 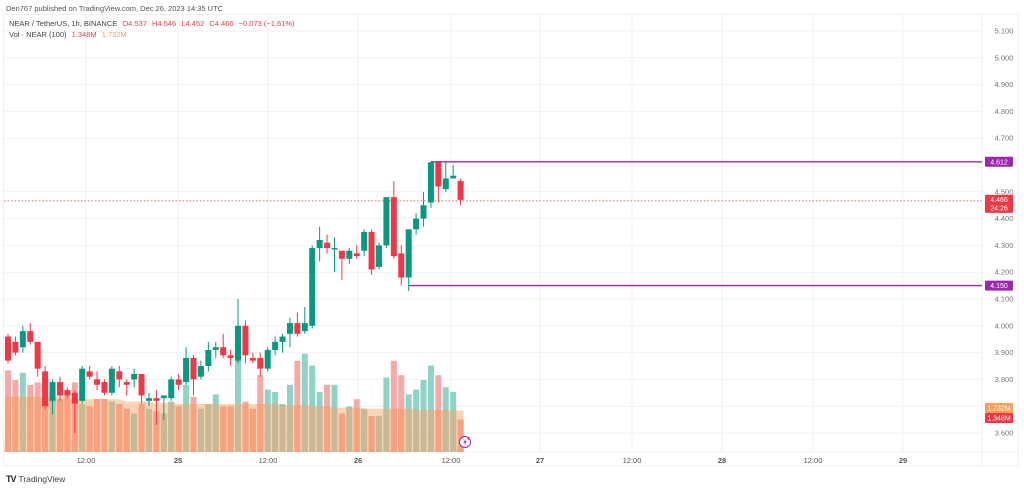 I want to click on volume-legend-row: Vol · NEAR (100) 1.348M 1.732M, so click(x=152, y=34).